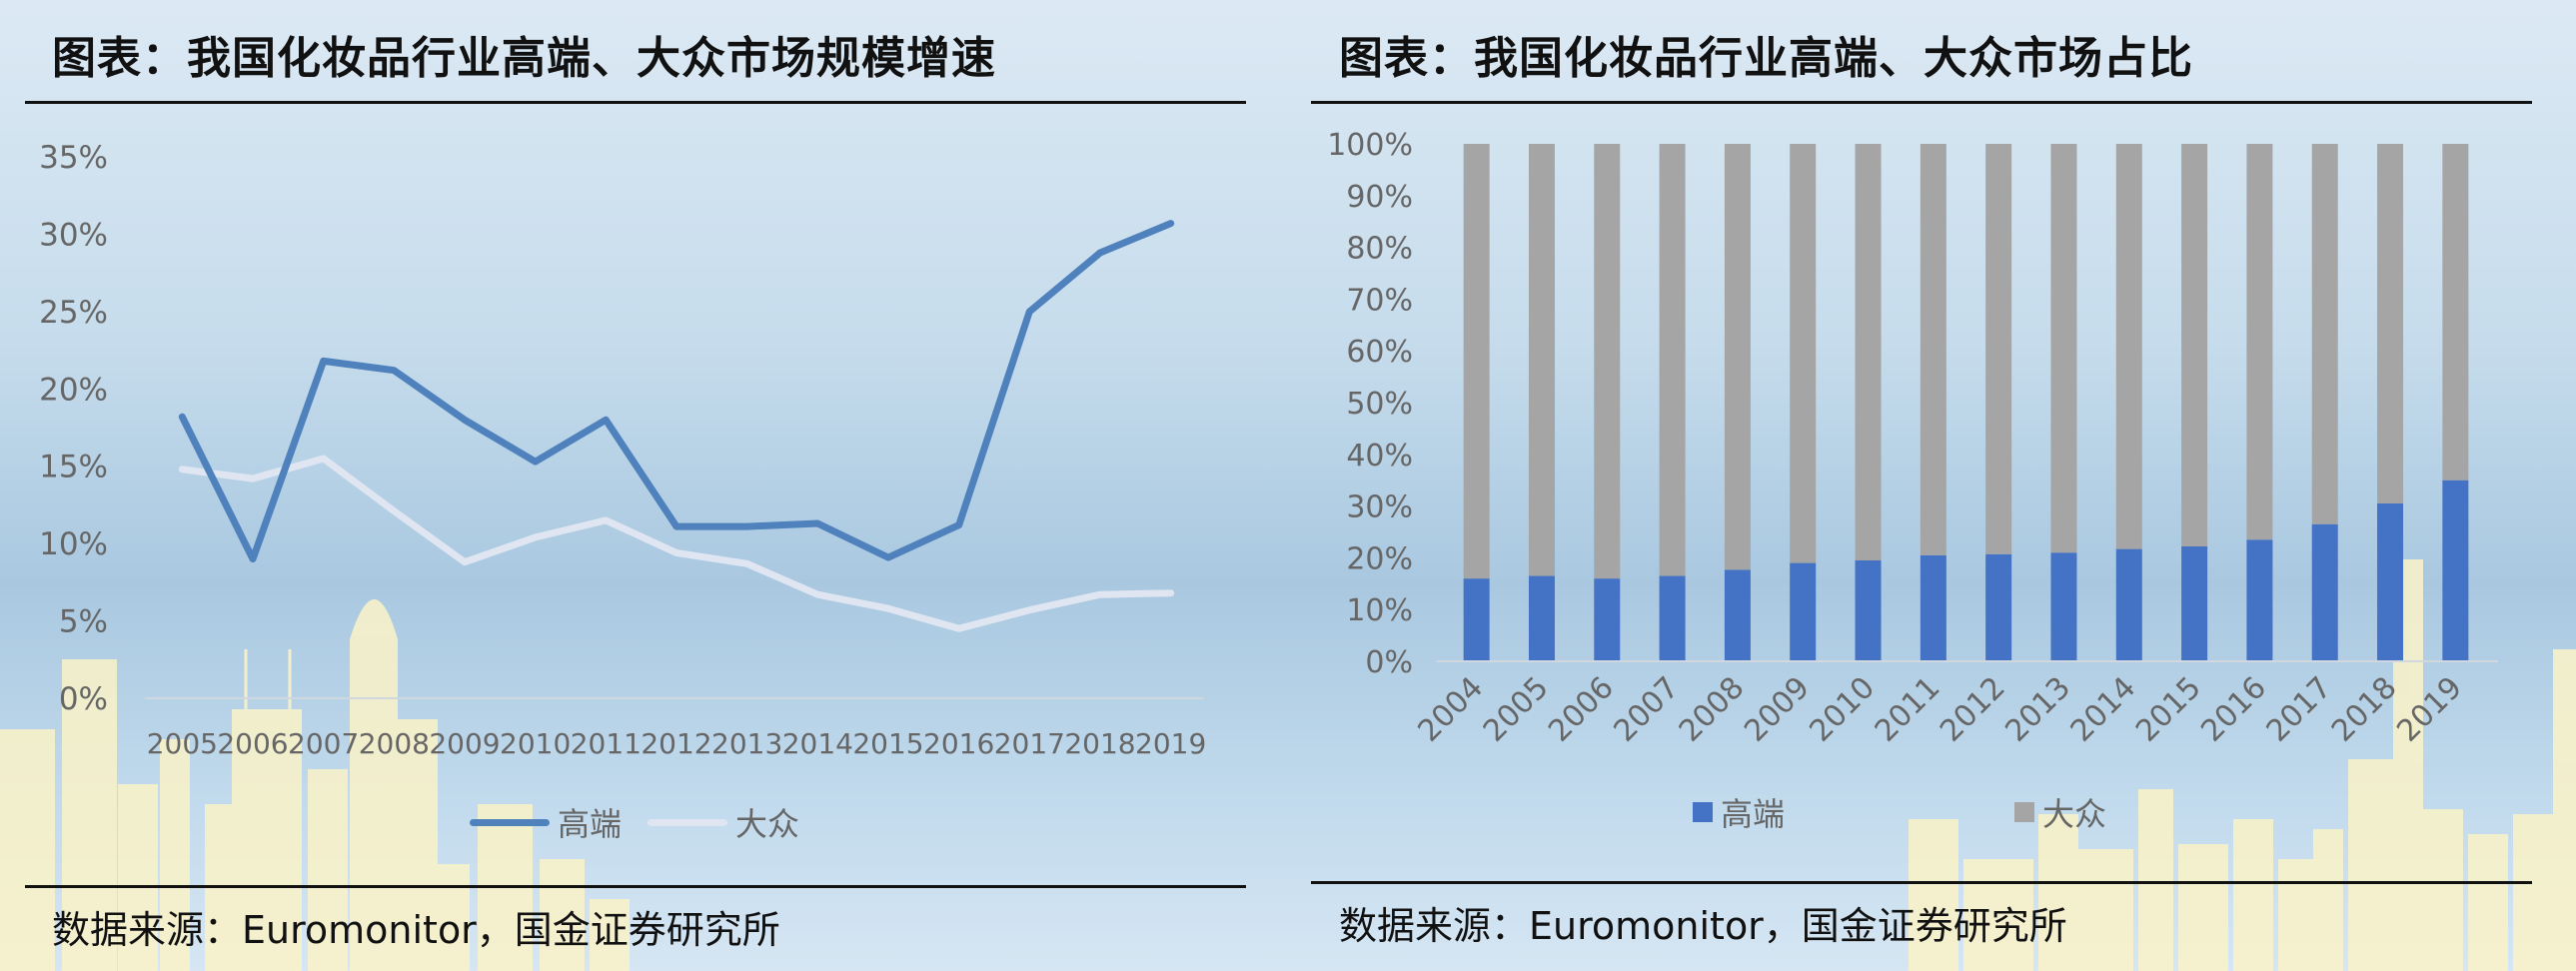  What do you see at coordinates (1753, 814) in the screenshot?
I see `legend-premium-share-label: 高端` at bounding box center [1753, 814].